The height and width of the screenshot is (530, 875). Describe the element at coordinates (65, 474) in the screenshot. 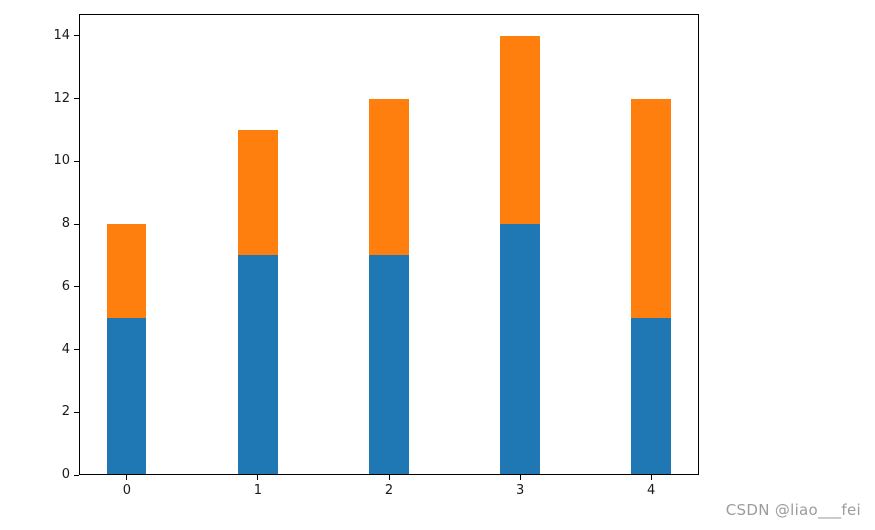

I see `y-tick-label: 0` at that location.